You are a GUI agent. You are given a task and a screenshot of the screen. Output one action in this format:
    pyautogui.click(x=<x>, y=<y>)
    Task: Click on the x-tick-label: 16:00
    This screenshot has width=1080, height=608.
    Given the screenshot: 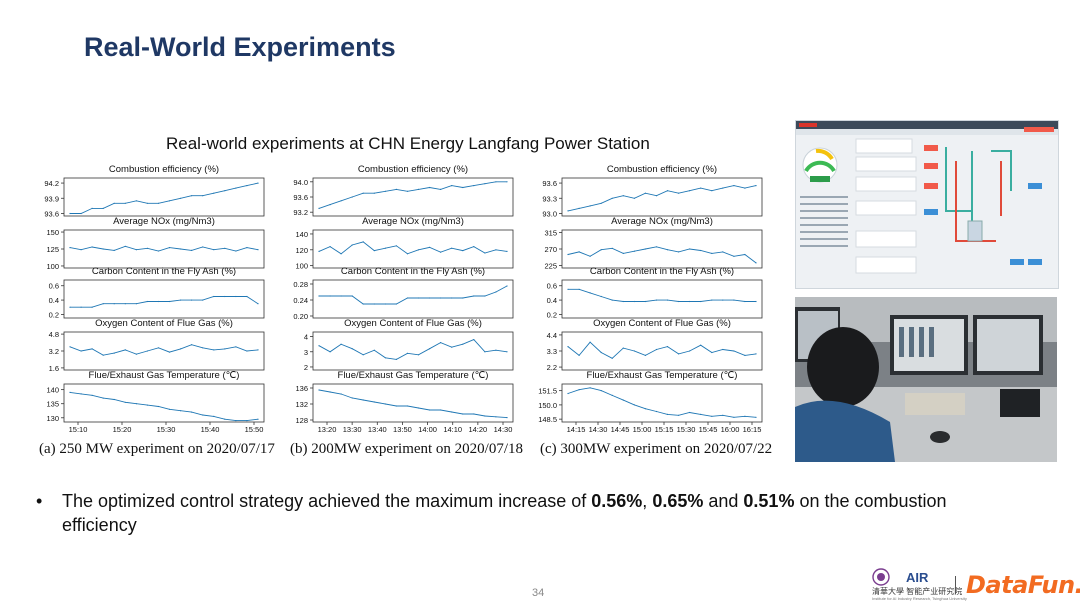 What is the action you would take?
    pyautogui.click(x=730, y=429)
    